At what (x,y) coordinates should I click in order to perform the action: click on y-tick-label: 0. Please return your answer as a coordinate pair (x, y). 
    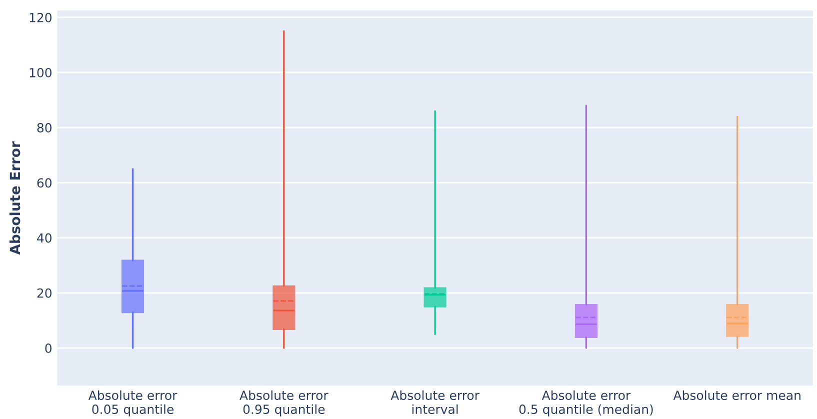
    Looking at the image, I should click on (48, 348).